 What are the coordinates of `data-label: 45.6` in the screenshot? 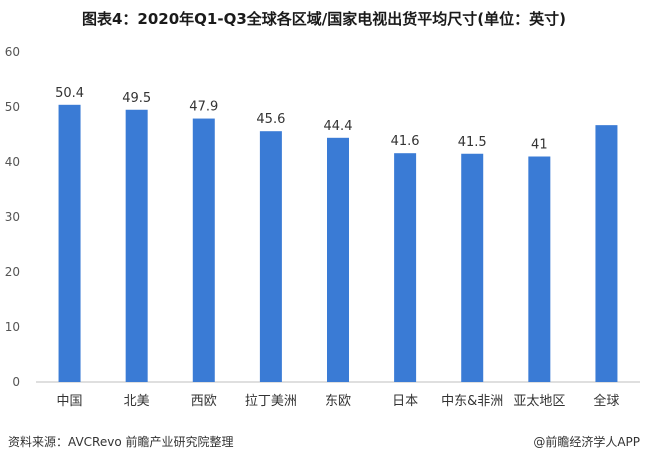 It's located at (270, 119).